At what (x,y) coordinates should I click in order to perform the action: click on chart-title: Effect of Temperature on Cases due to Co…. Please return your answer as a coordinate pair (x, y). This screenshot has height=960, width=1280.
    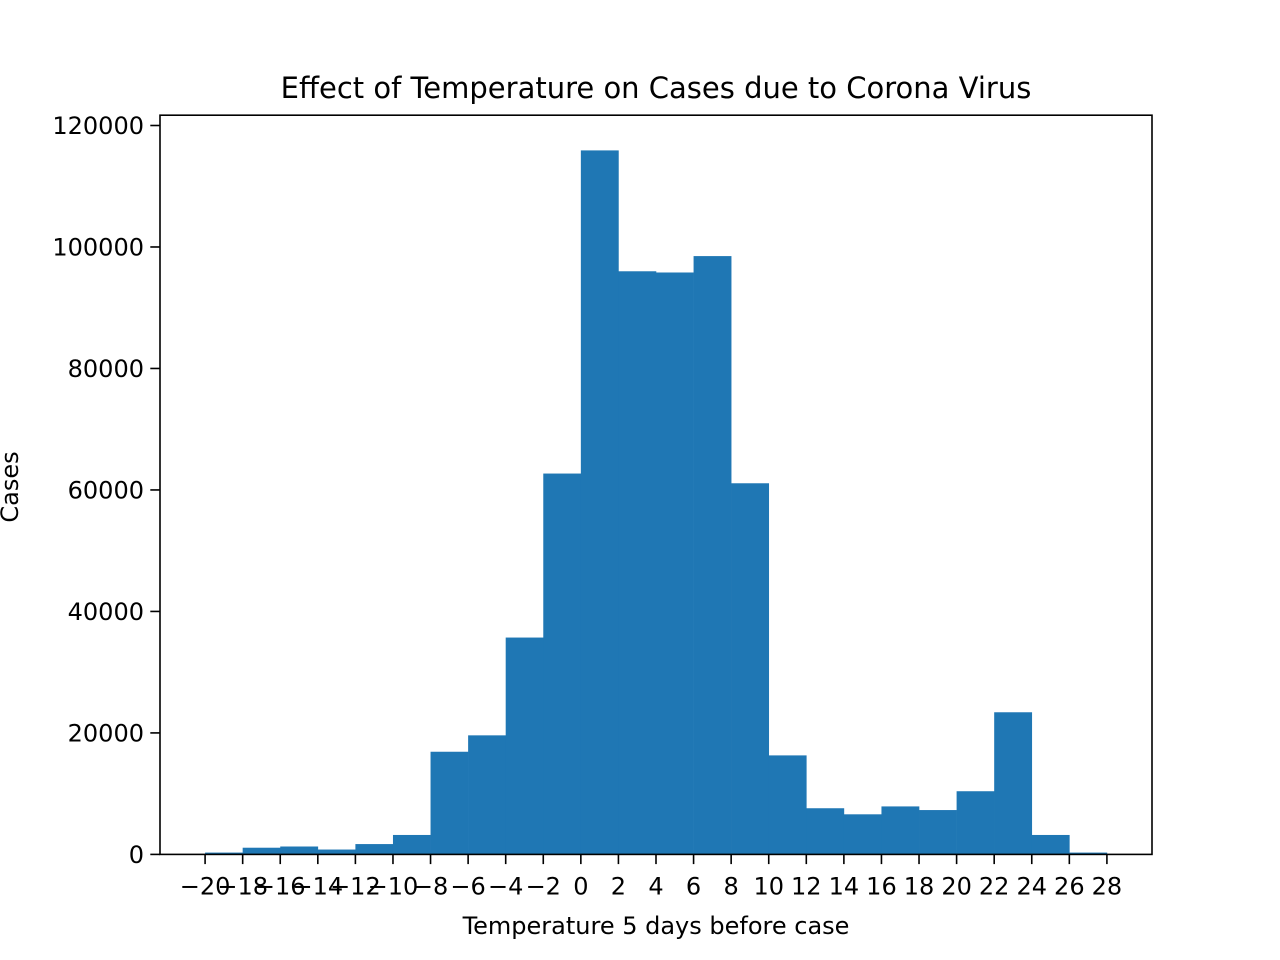
    Looking at the image, I should click on (656, 88).